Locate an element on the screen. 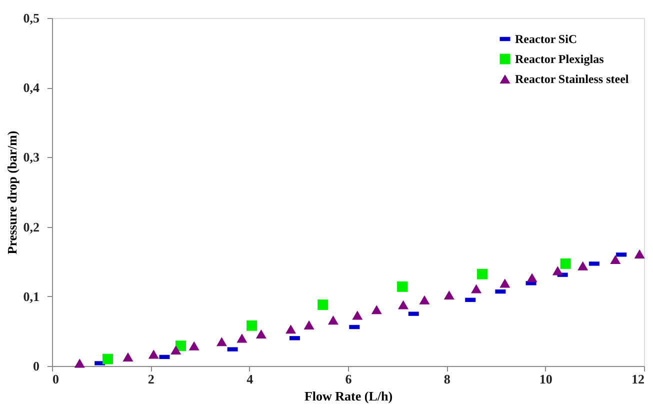 This screenshot has width=653, height=408. x-tick-label: 6 is located at coordinates (348, 379).